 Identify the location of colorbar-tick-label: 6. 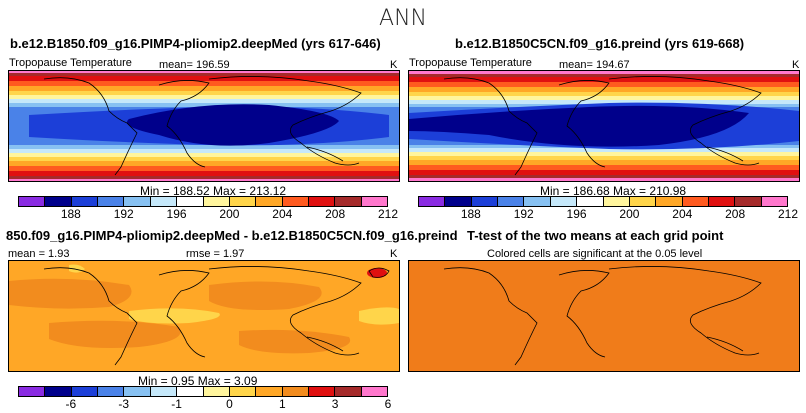
(388, 404).